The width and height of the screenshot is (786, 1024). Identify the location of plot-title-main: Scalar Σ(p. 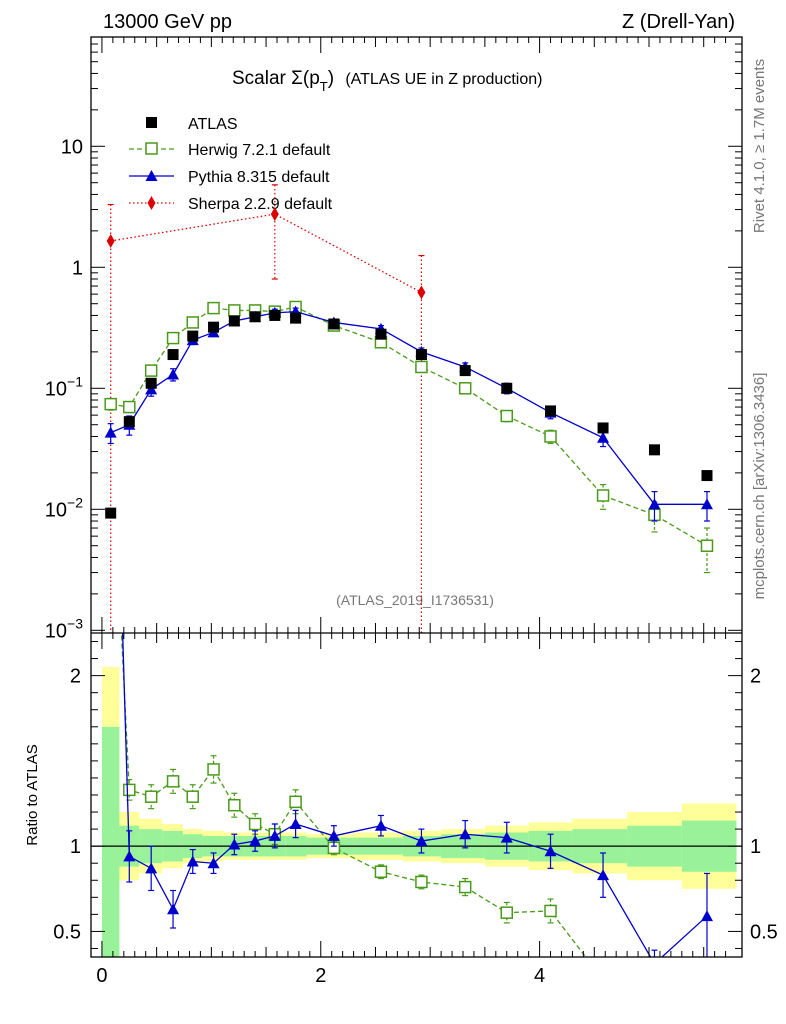
(276, 78).